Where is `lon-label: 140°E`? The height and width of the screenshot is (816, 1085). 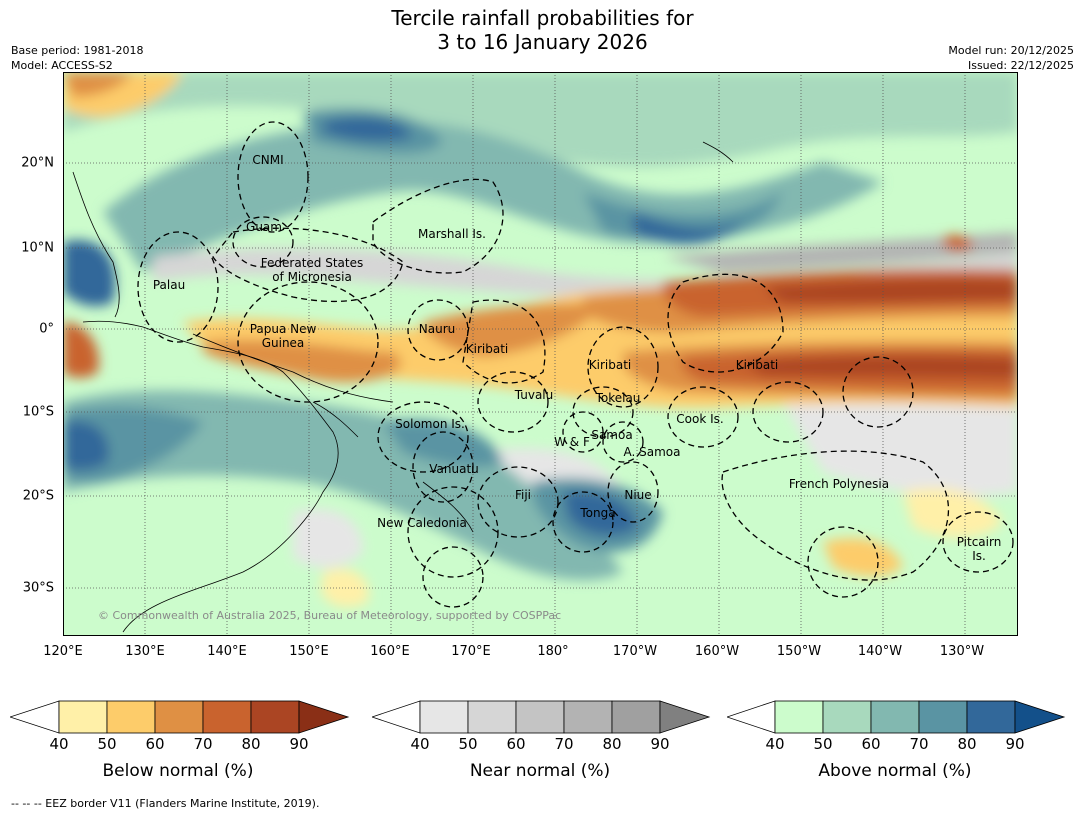 lon-label: 140°E is located at coordinates (227, 651).